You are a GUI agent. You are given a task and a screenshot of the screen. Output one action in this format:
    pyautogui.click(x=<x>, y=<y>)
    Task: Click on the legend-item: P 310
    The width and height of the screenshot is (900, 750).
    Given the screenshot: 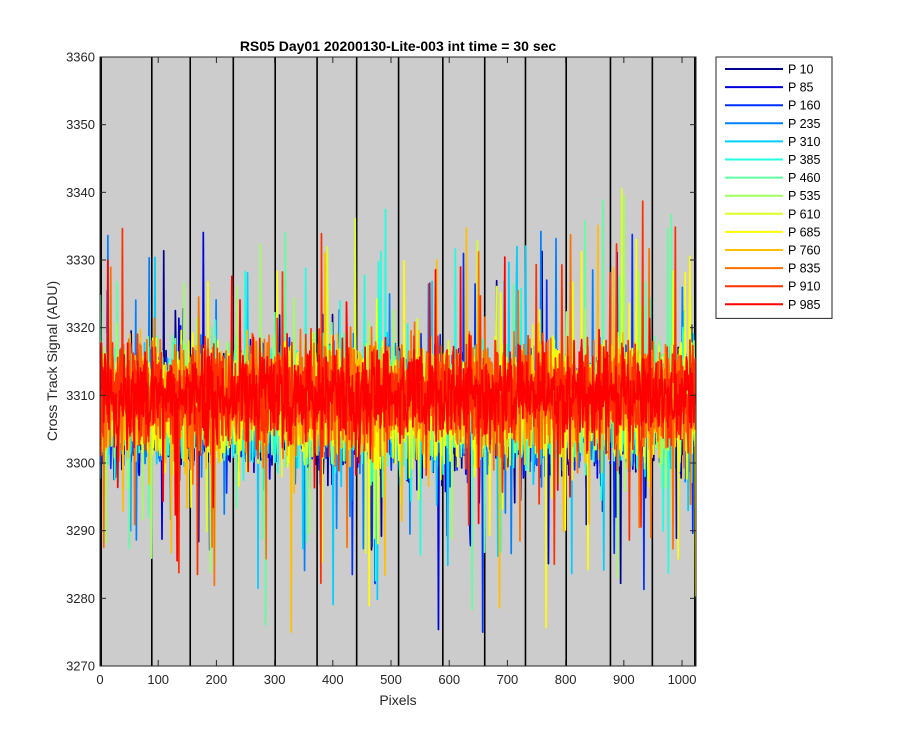 What is the action you would take?
    pyautogui.click(x=772, y=142)
    